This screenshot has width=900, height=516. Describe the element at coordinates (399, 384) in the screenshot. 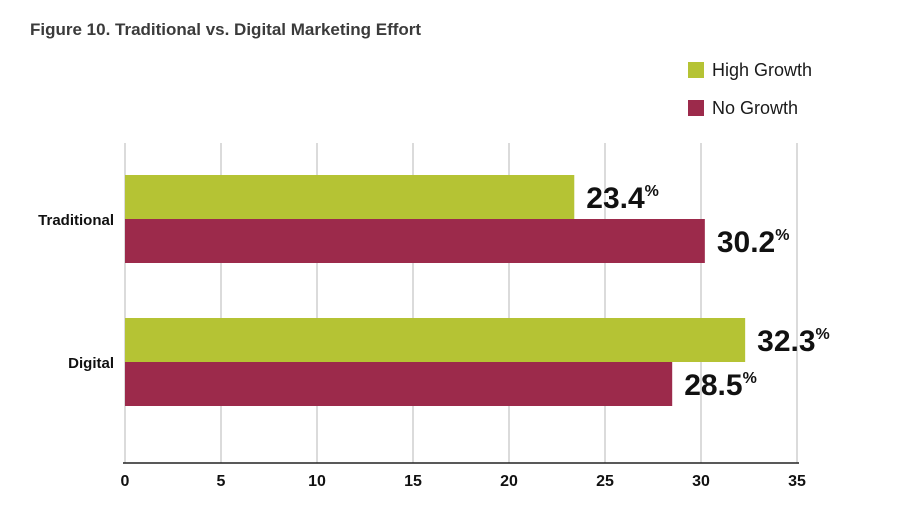

I see `bar-no-growth-digital` at that location.